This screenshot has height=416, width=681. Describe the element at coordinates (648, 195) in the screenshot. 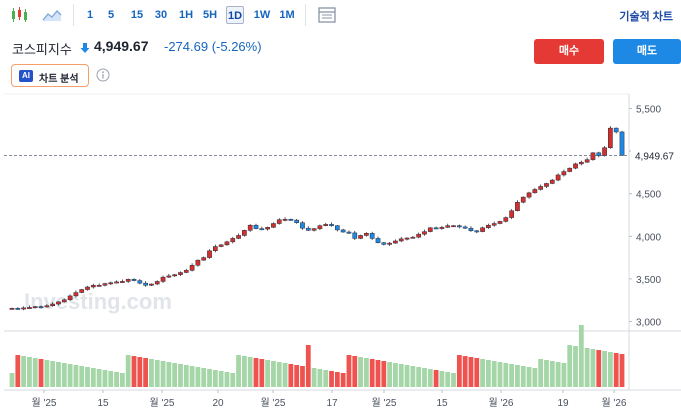

I see `y-tick-label: 4,500` at that location.